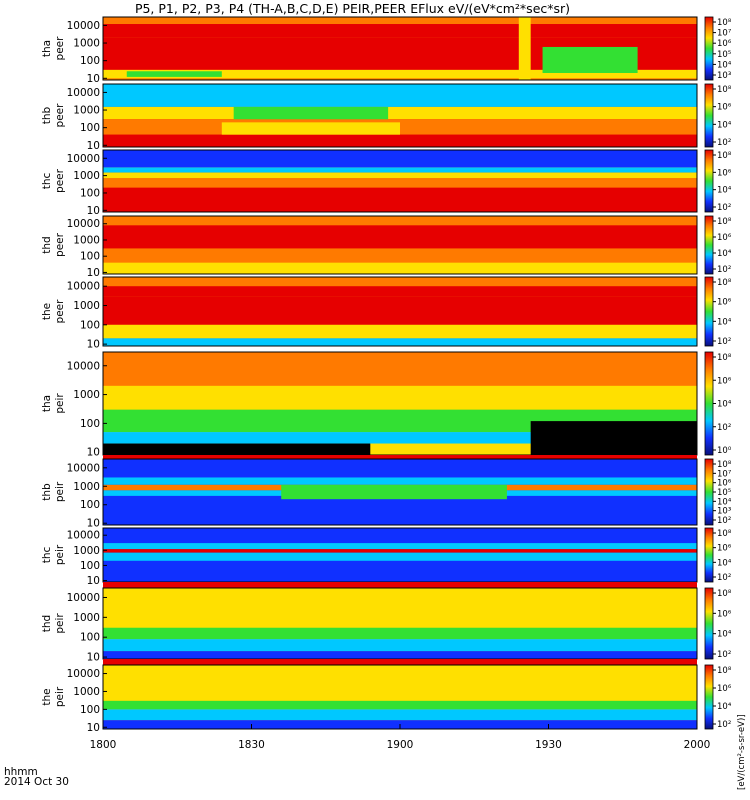 The image size is (750, 800). I want to click on panel-probe-label: thc, so click(47, 181).